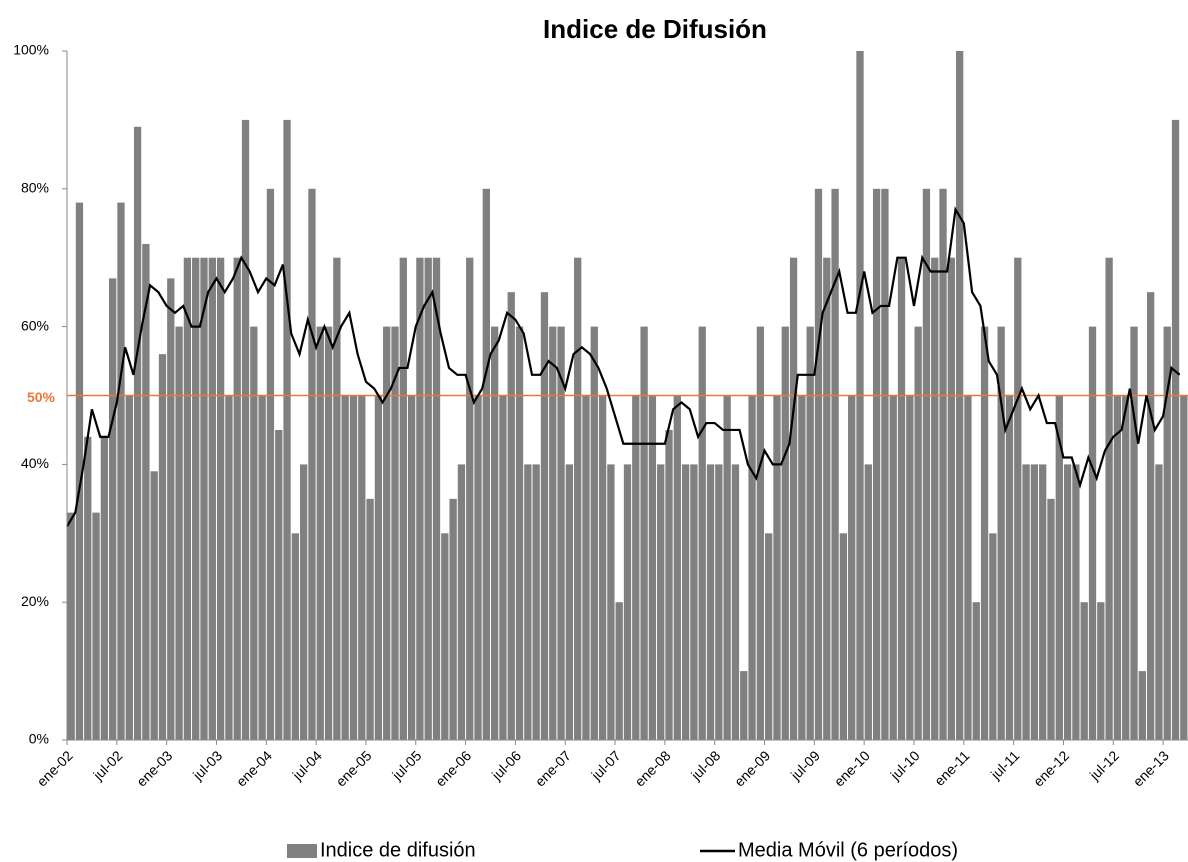 This screenshot has width=1188, height=862. Describe the element at coordinates (35, 188) in the screenshot. I see `y-tick-label: 80%` at that location.